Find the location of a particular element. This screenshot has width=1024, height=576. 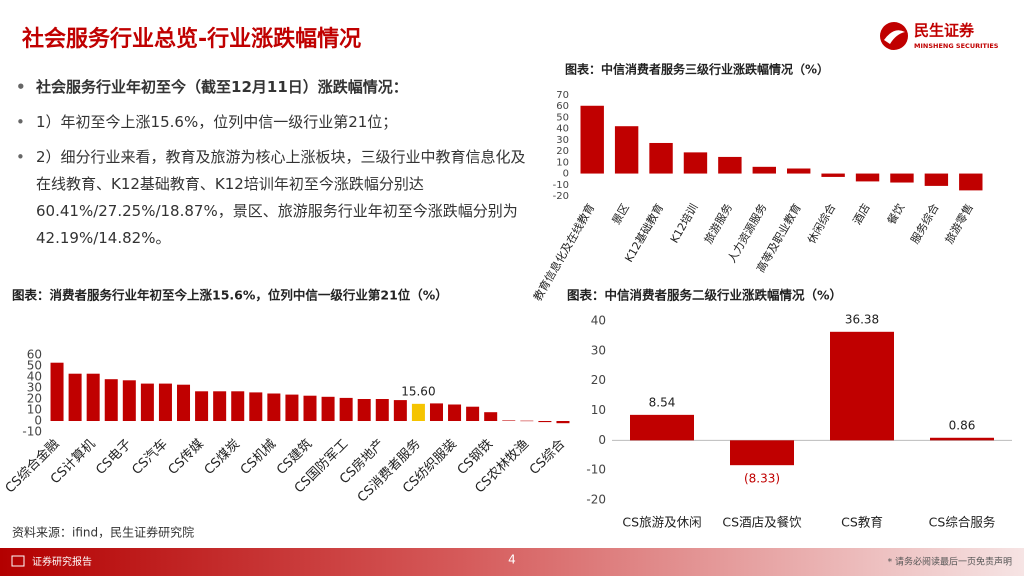

x-tick-label: CS消费者服务 is located at coordinates (389, 471).